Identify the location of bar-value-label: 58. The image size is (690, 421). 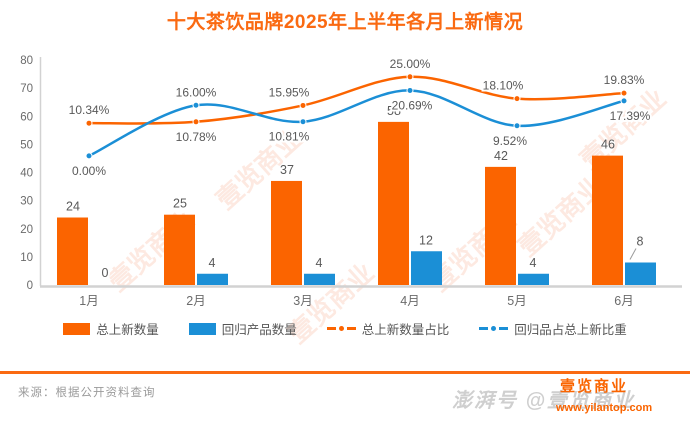
(394, 111).